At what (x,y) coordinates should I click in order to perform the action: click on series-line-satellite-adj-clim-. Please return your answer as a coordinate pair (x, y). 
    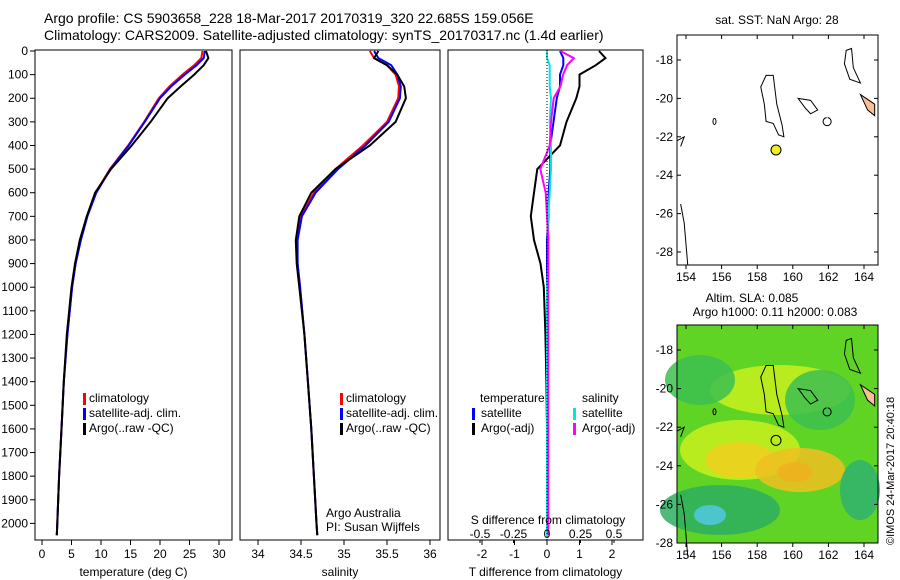
    Looking at the image, I should click on (130, 293).